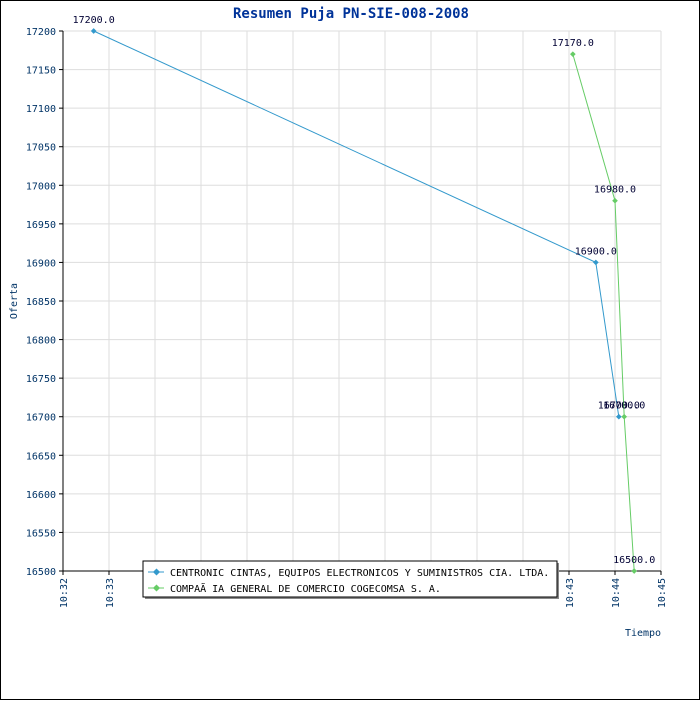 The width and height of the screenshot is (700, 701). I want to click on y-tick-label: 16900, so click(41, 263).